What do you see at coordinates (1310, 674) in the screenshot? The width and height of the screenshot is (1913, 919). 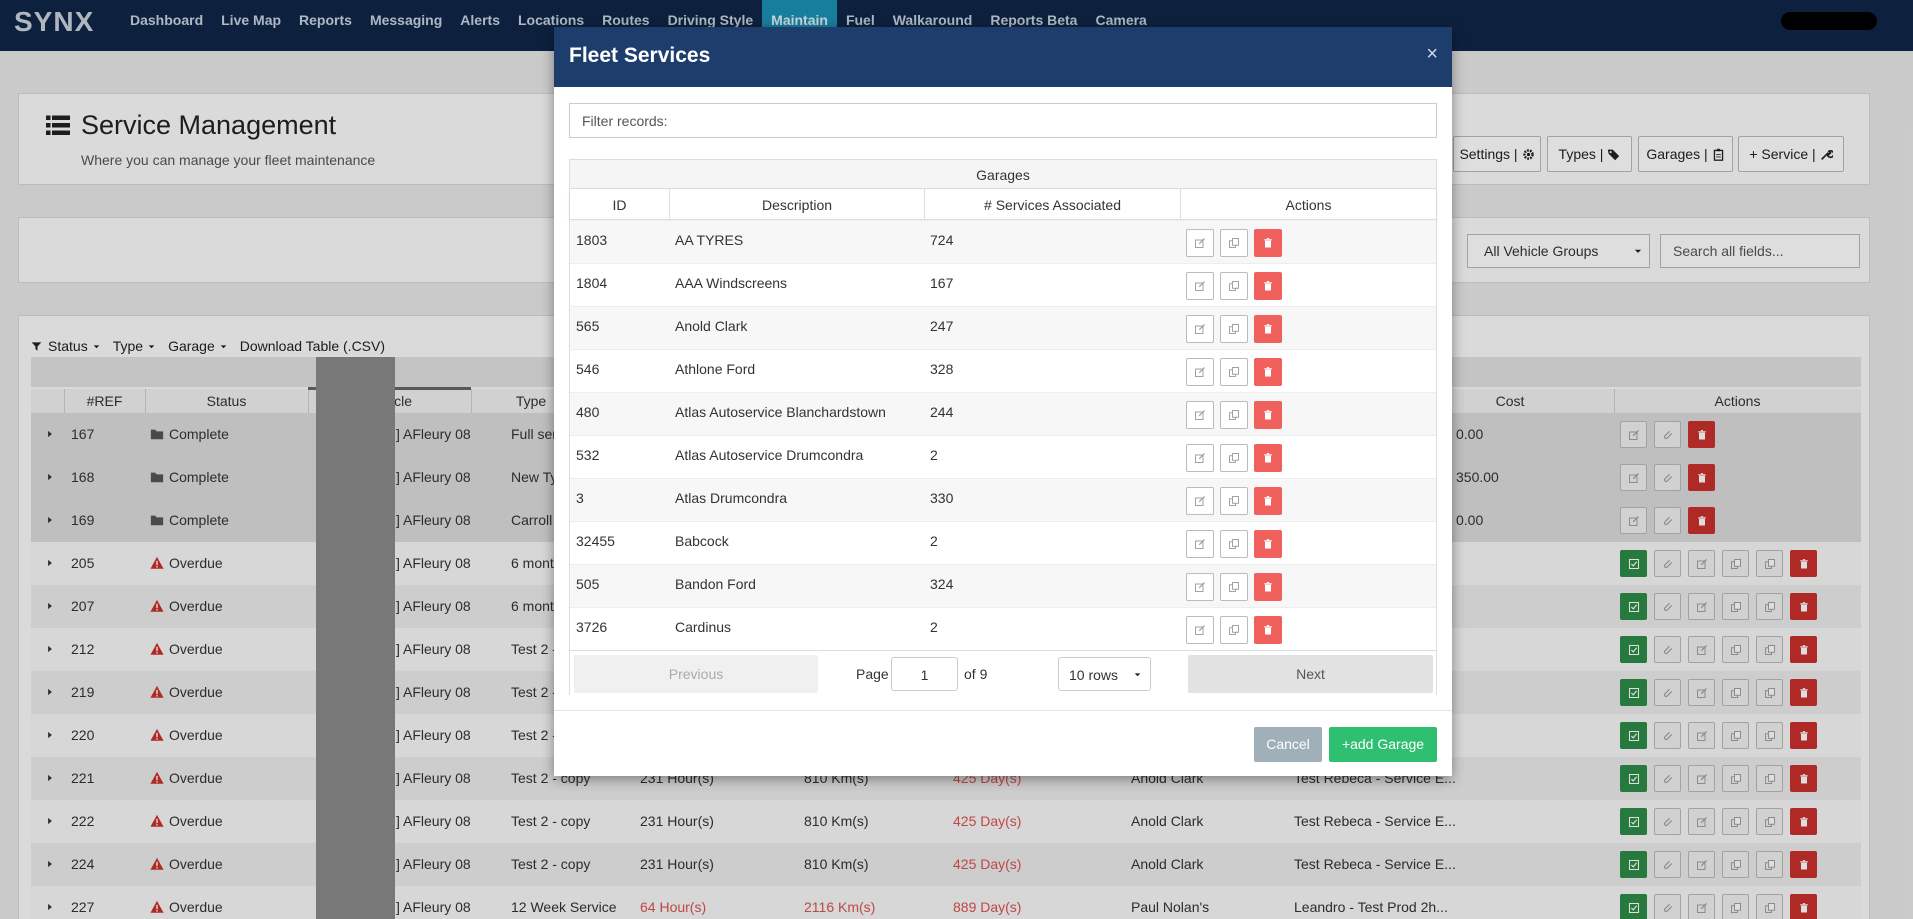 I see `next-button: Next` at bounding box center [1310, 674].